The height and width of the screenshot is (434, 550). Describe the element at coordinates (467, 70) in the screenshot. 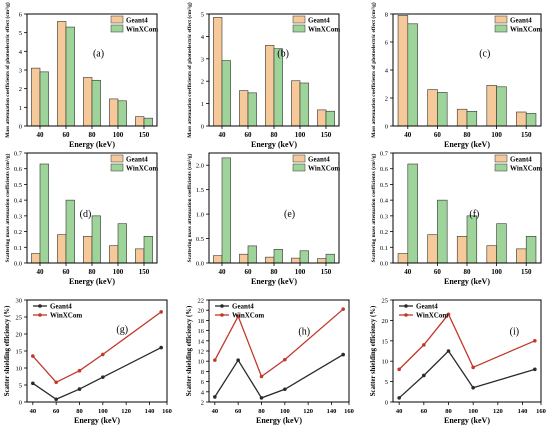

I see `plot-frame` at that location.